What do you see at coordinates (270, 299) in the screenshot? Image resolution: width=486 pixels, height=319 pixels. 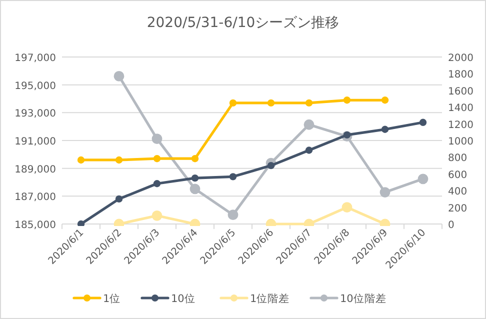 I see `legend-label: 1位階差` at bounding box center [270, 299].